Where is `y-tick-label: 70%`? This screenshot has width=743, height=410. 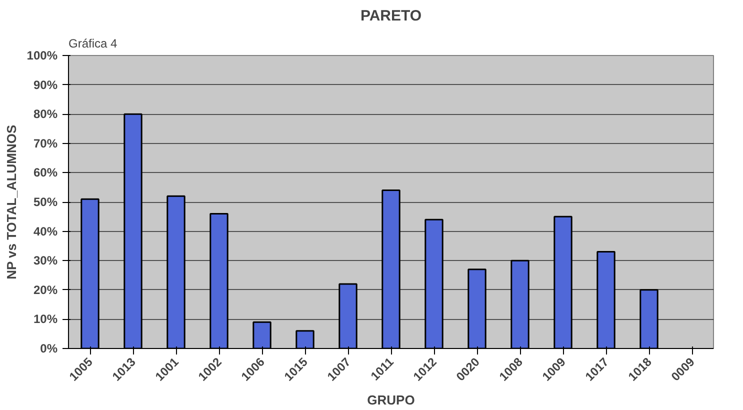
y-tick-label: 70% is located at coordinates (45, 143).